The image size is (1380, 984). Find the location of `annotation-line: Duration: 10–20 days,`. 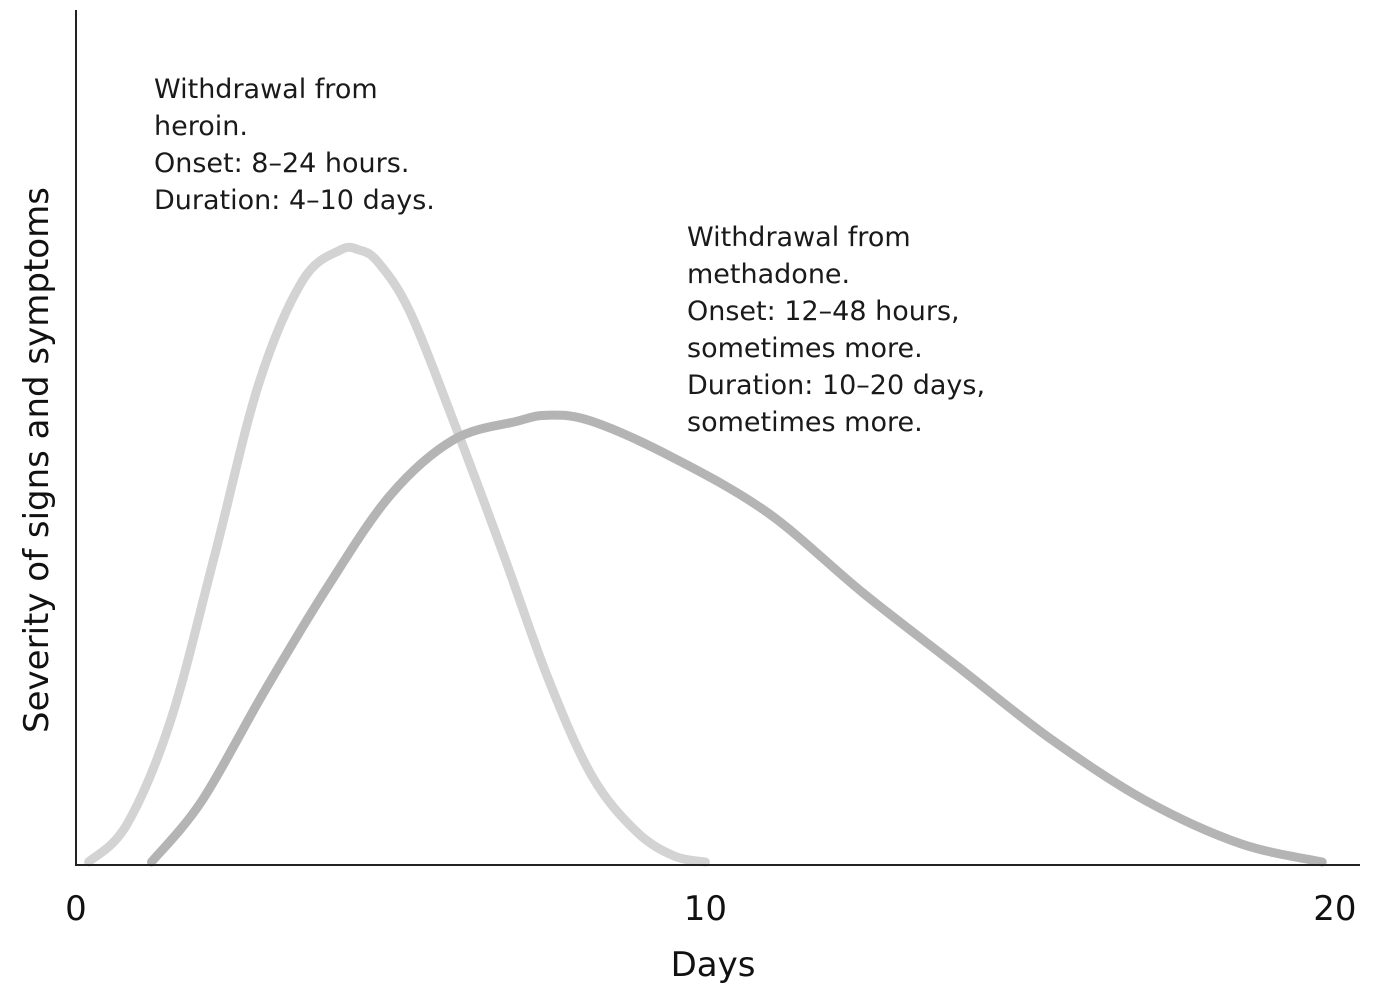

annotation-line: Duration: 10–20 days, is located at coordinates (836, 385).